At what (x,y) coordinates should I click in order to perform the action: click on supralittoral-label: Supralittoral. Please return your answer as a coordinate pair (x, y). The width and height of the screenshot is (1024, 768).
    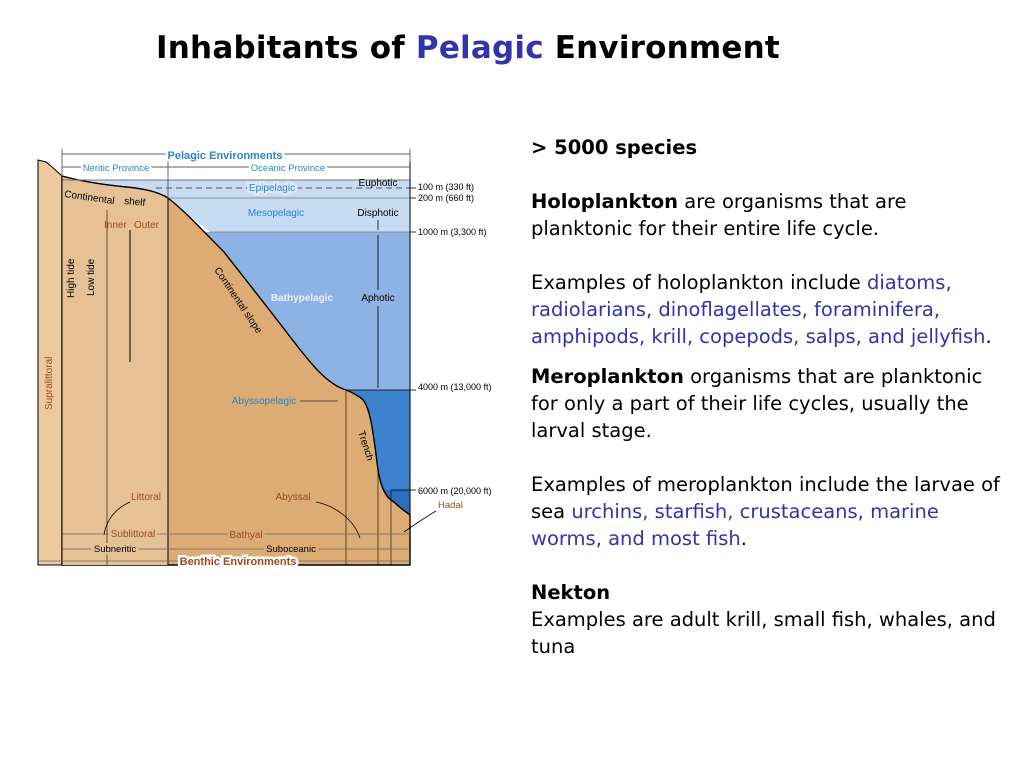
    Looking at the image, I should click on (49, 383).